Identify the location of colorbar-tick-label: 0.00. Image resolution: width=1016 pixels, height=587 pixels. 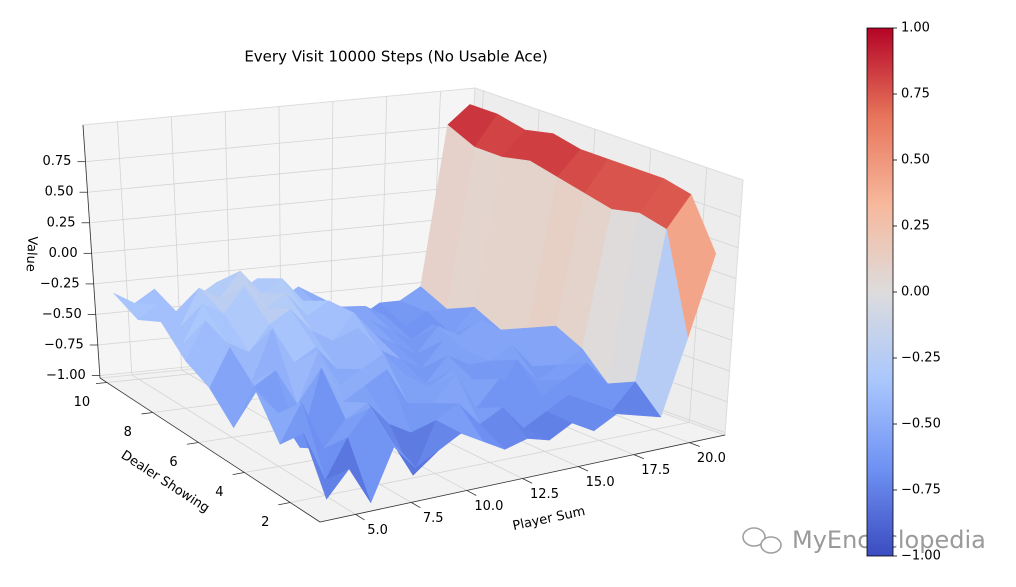
(915, 292).